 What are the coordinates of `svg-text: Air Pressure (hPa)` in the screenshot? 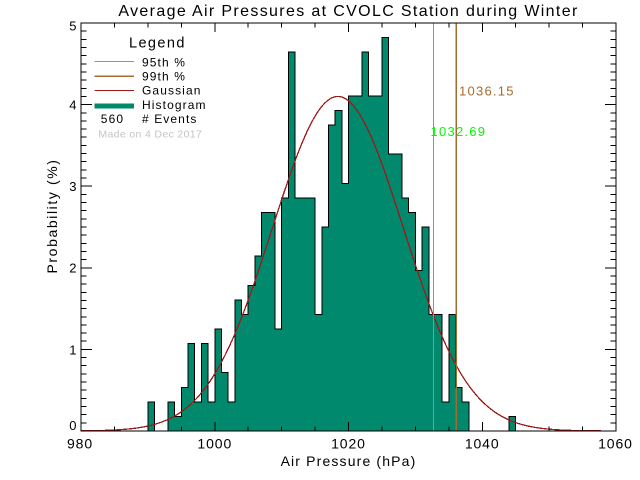 It's located at (349, 461).